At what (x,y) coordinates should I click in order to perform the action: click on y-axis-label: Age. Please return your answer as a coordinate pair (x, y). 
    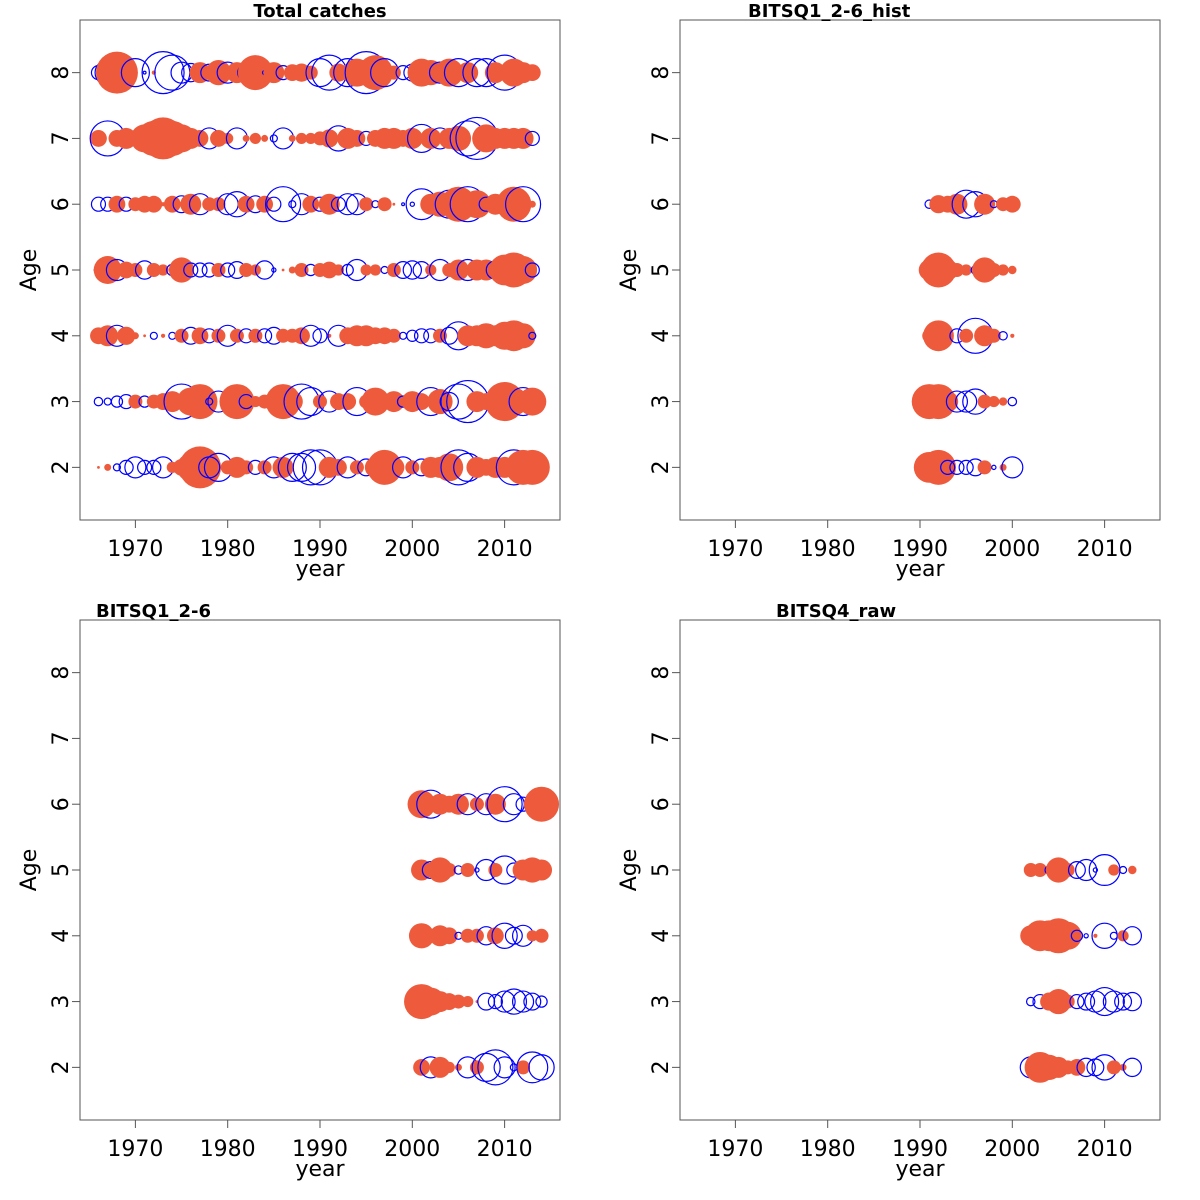
    Looking at the image, I should click on (29, 870).